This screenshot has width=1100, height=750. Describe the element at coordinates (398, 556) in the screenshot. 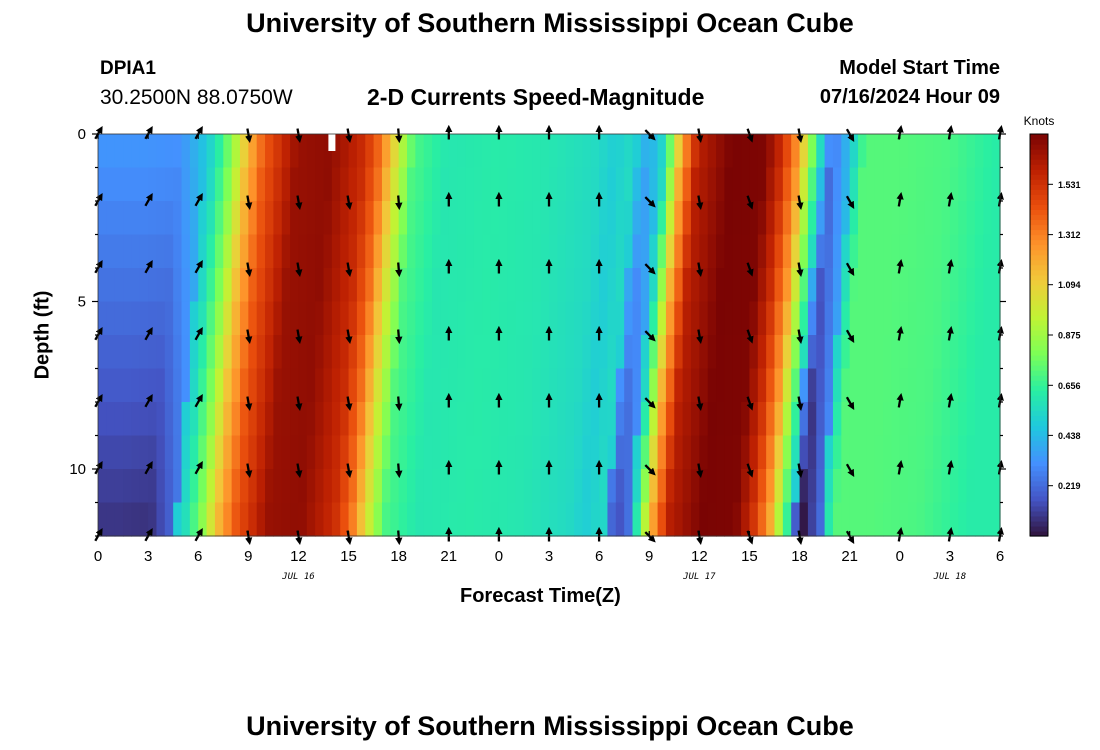

I see `x-tick-label: 18` at that location.